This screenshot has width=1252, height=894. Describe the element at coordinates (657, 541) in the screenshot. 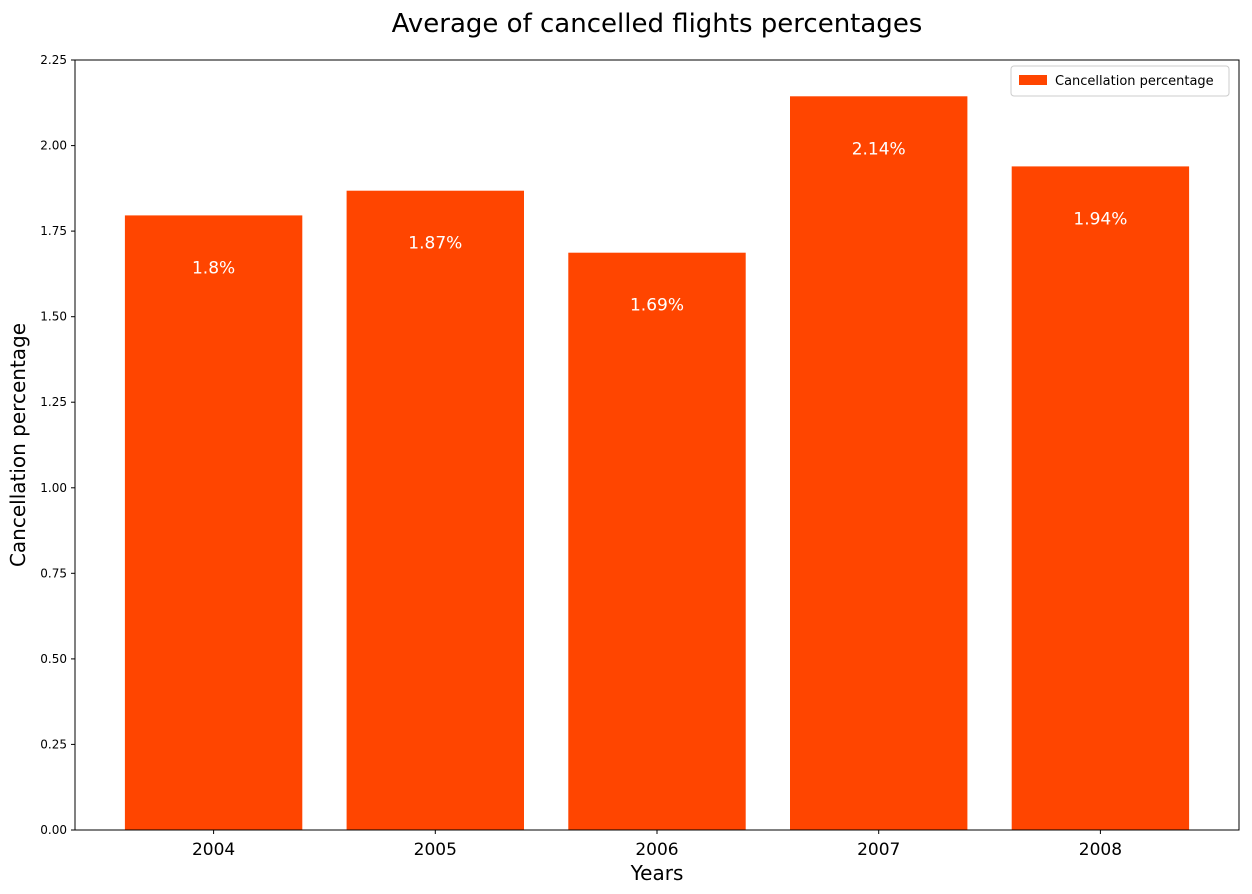

I see `bar-2006` at that location.